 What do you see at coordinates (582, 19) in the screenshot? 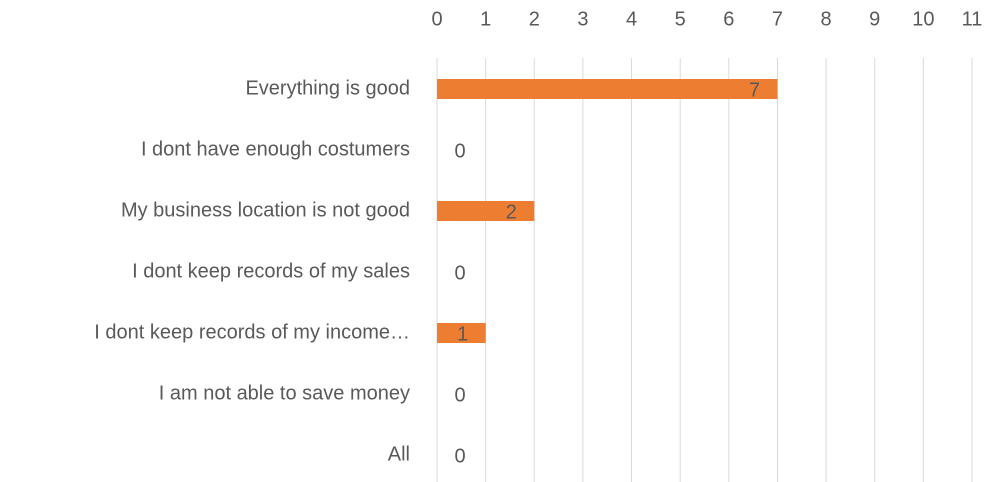
I see `x-tick-label: 3` at bounding box center [582, 19].